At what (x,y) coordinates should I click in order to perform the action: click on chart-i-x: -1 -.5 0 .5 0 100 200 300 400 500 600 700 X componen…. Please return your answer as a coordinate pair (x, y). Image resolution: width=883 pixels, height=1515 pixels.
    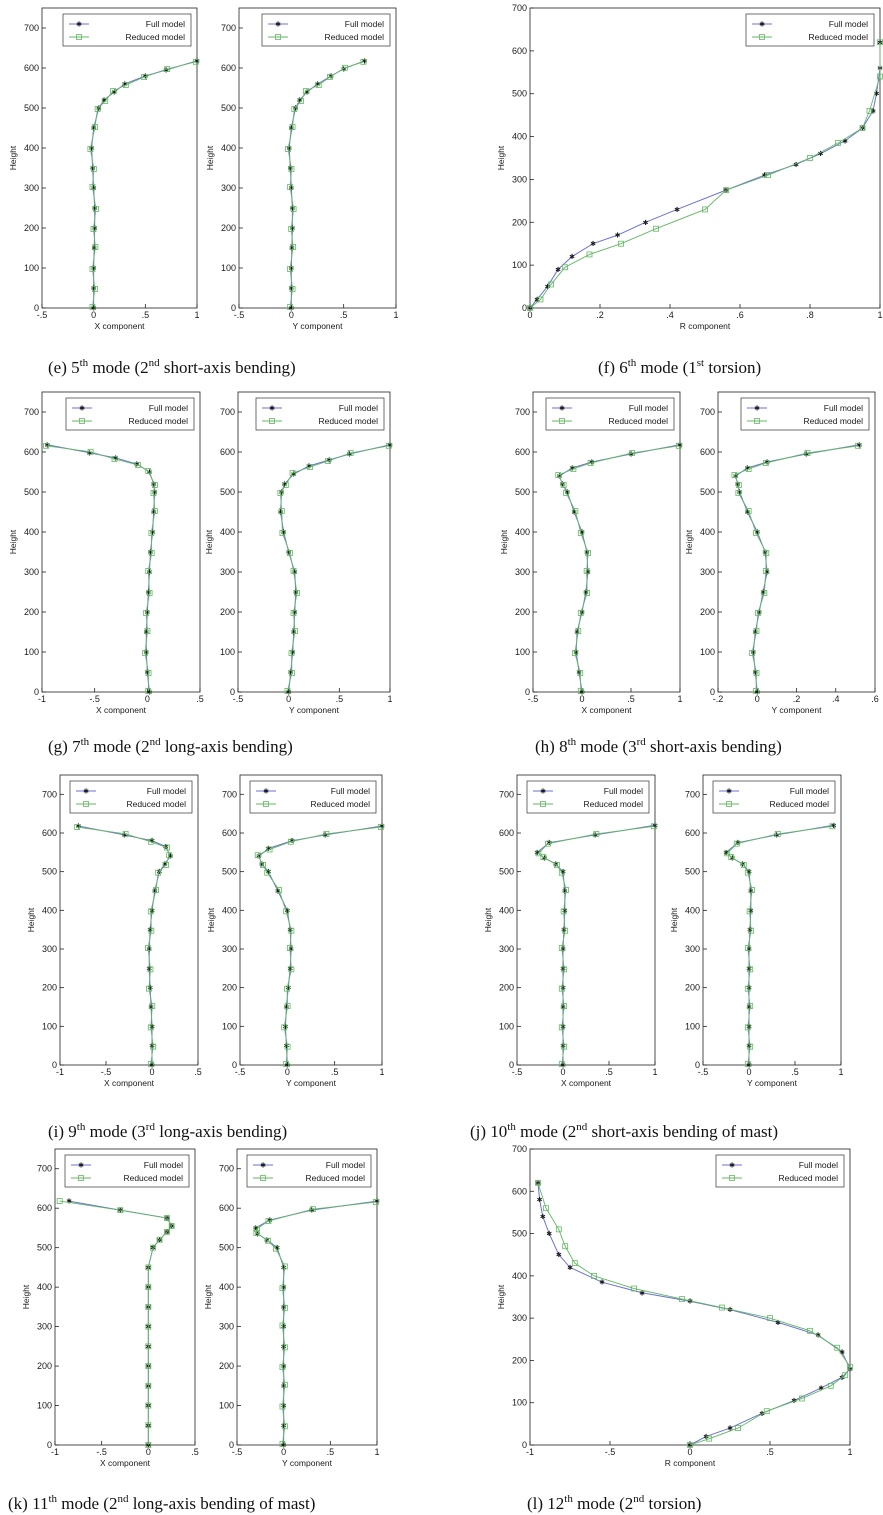
    Looking at the image, I should click on (114, 931).